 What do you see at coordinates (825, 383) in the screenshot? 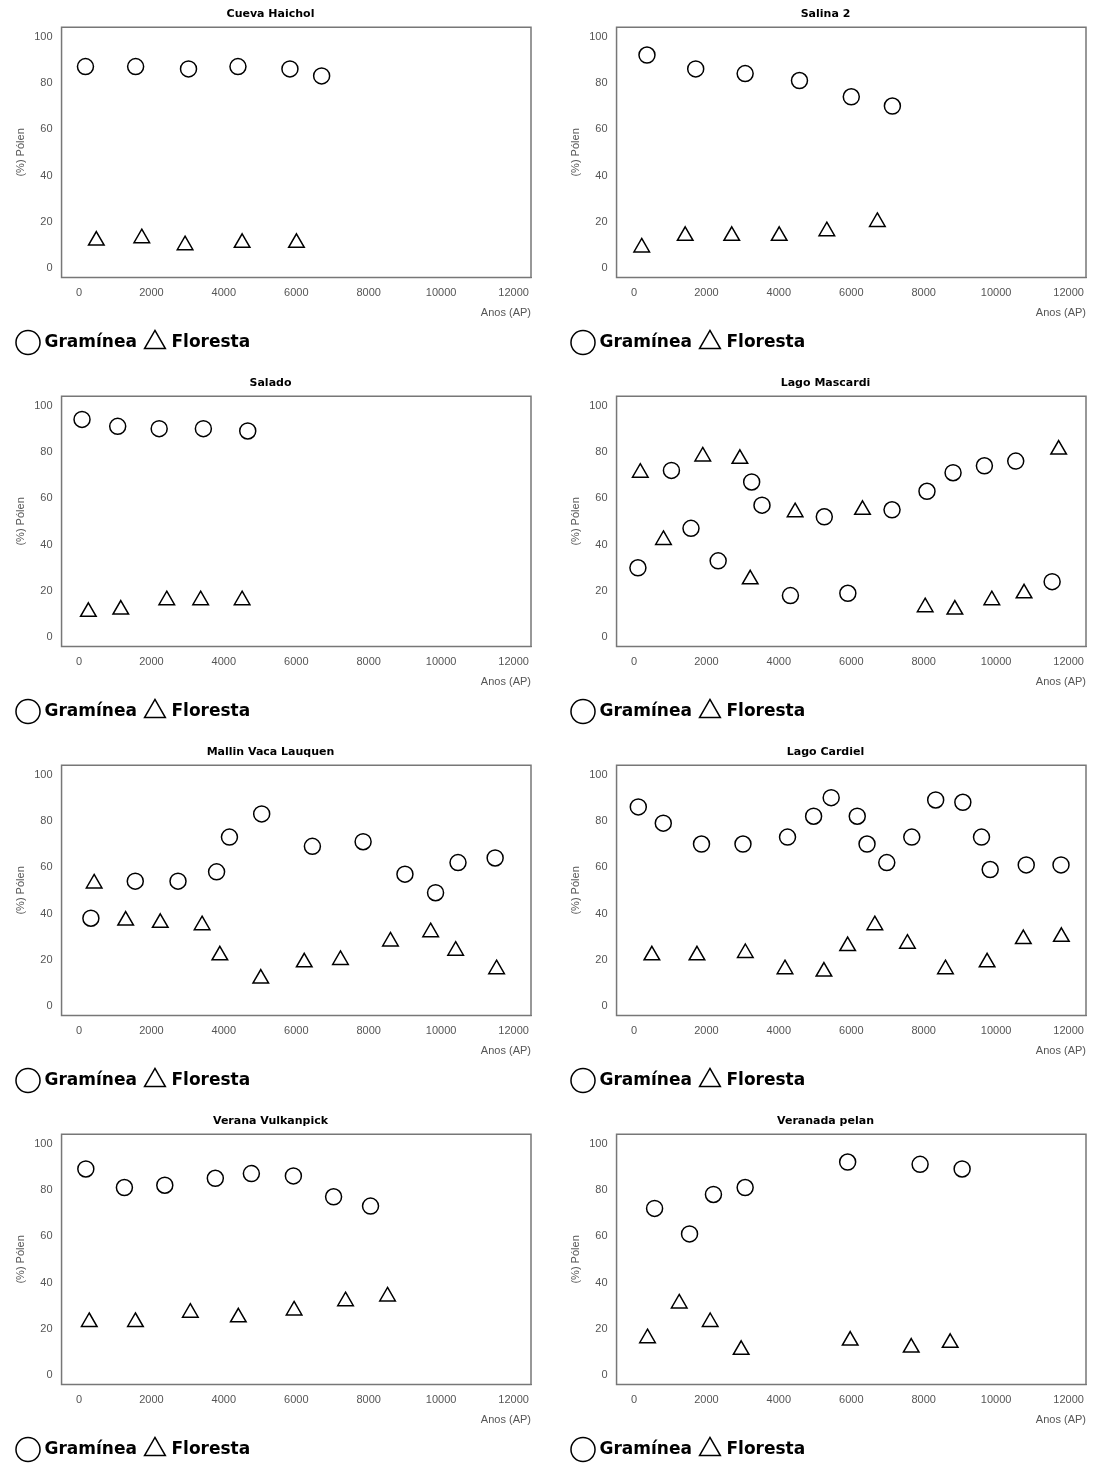
I see `chart-title: Lago Mascardi` at bounding box center [825, 383].